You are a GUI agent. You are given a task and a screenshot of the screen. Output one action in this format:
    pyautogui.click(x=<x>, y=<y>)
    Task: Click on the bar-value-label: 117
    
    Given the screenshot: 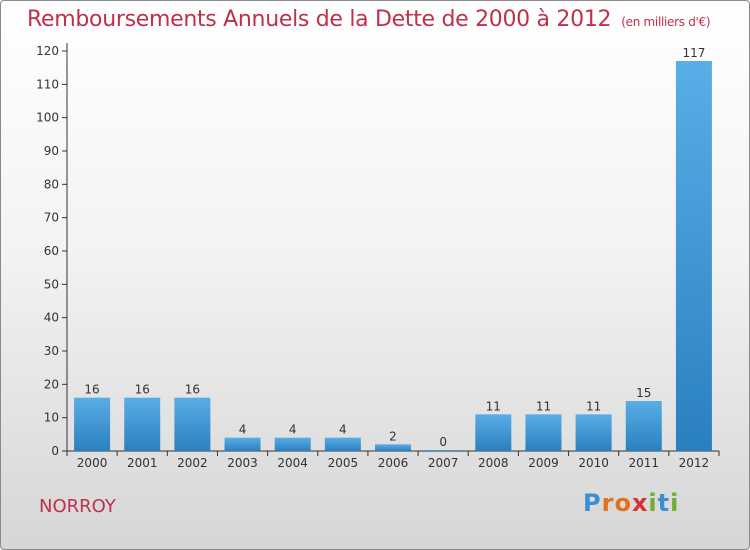 What is the action you would take?
    pyautogui.click(x=693, y=53)
    